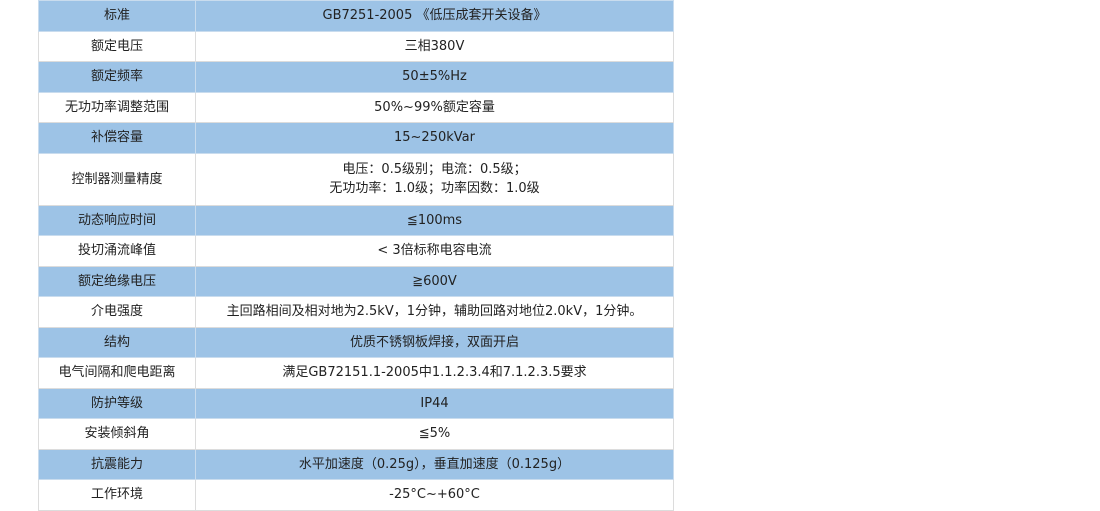  I want to click on spec-value: 50±5%Hz, so click(434, 77).